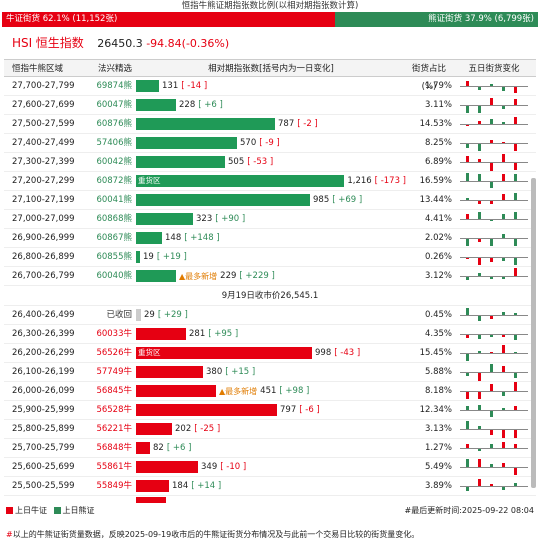  Describe the element at coordinates (114, 180) in the screenshot. I see `code-cell: 60872熊` at that location.